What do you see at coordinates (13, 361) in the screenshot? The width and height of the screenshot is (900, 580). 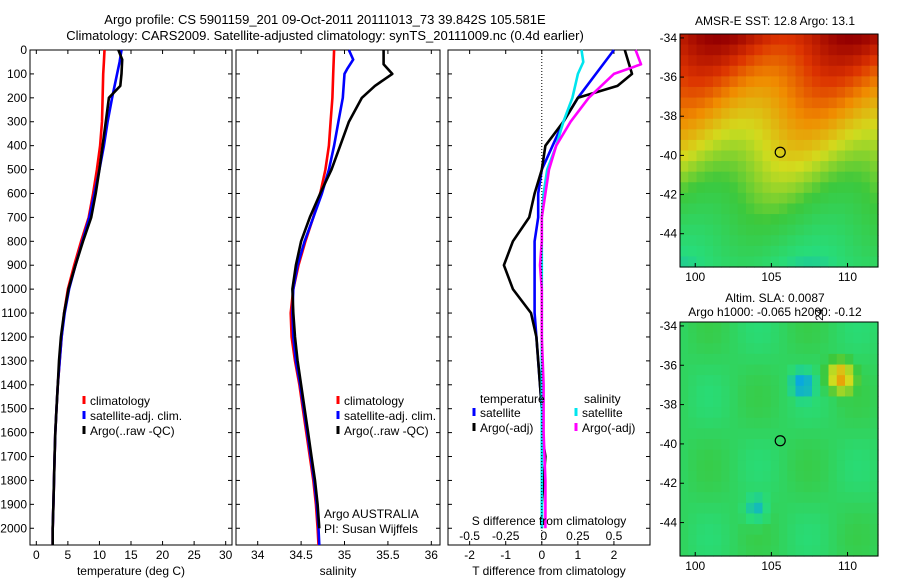 I see `temperature-ytick-label: 1300` at bounding box center [13, 361].